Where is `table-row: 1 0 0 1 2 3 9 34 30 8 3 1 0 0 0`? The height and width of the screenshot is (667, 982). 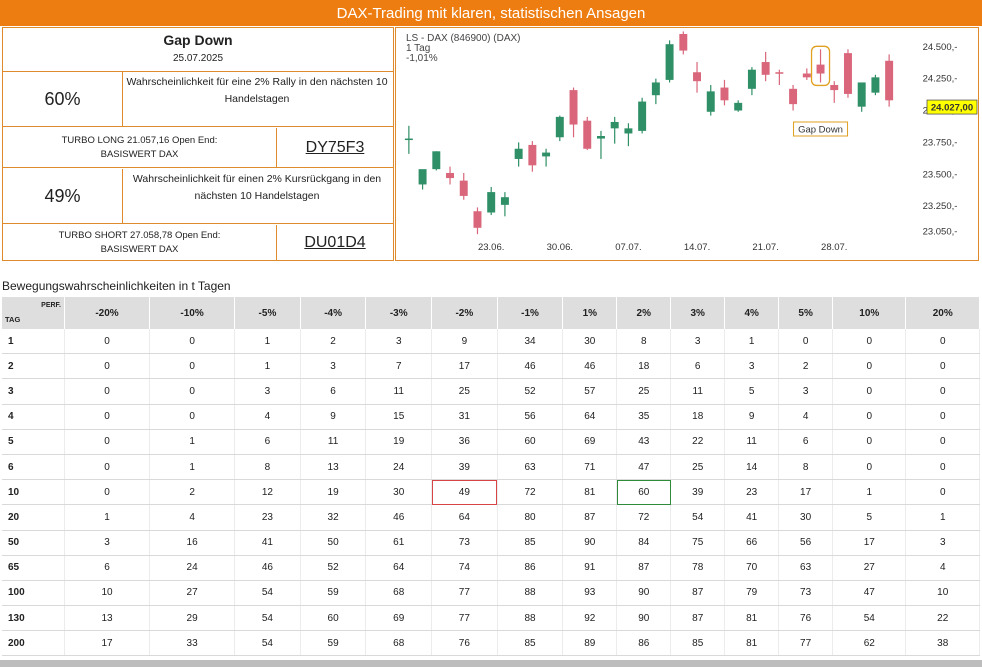
table-row: 1 0 0 1 2 3 9 34 30 8 3 1 0 0 0 is located at coordinates (491, 342).